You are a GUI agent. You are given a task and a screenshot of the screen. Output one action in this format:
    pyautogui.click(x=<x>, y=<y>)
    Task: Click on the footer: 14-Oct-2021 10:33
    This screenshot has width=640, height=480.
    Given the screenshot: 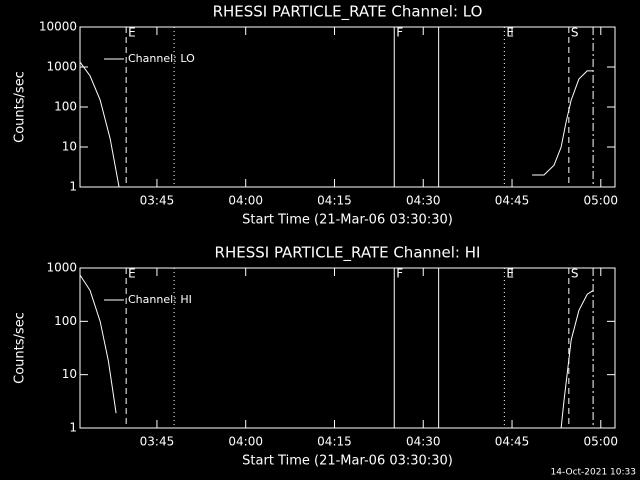 What is the action you would take?
    pyautogui.click(x=593, y=473)
    